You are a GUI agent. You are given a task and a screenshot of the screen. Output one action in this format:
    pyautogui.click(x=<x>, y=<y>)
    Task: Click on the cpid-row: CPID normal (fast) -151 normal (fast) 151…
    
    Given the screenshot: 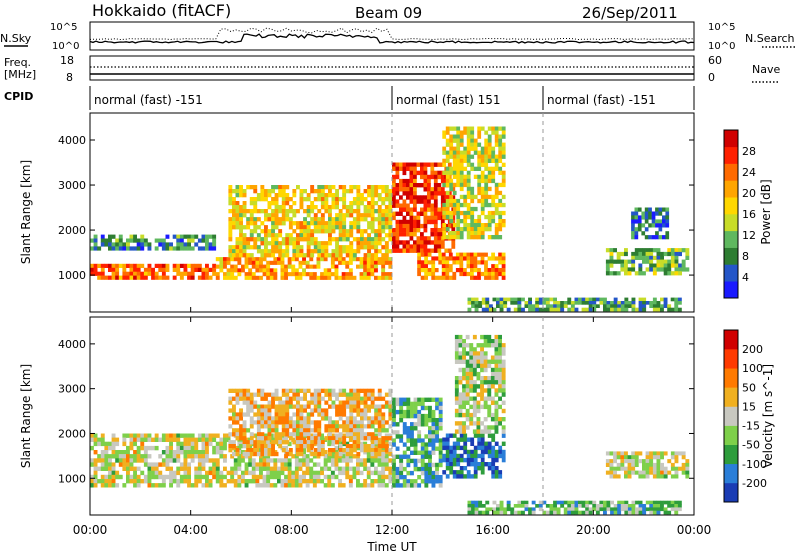 What is the action you would take?
    pyautogui.click(x=349, y=98)
    